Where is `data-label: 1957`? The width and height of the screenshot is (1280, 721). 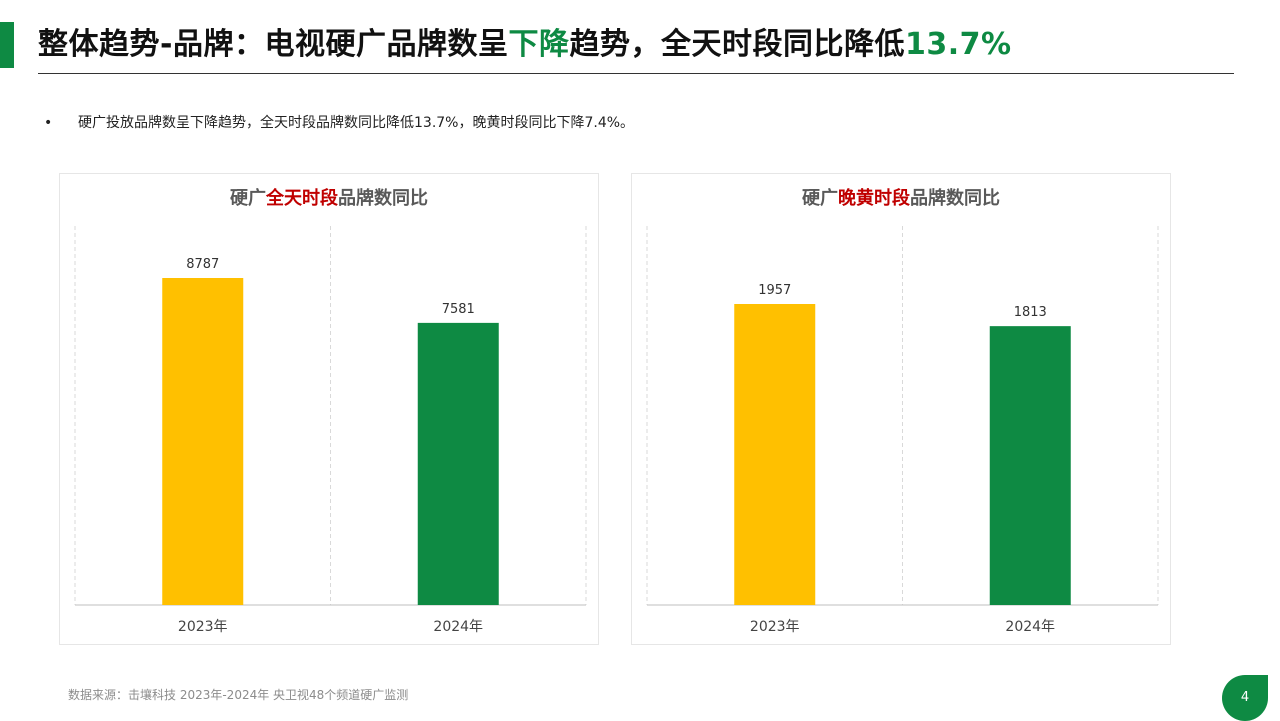 data-label: 1957 is located at coordinates (774, 290).